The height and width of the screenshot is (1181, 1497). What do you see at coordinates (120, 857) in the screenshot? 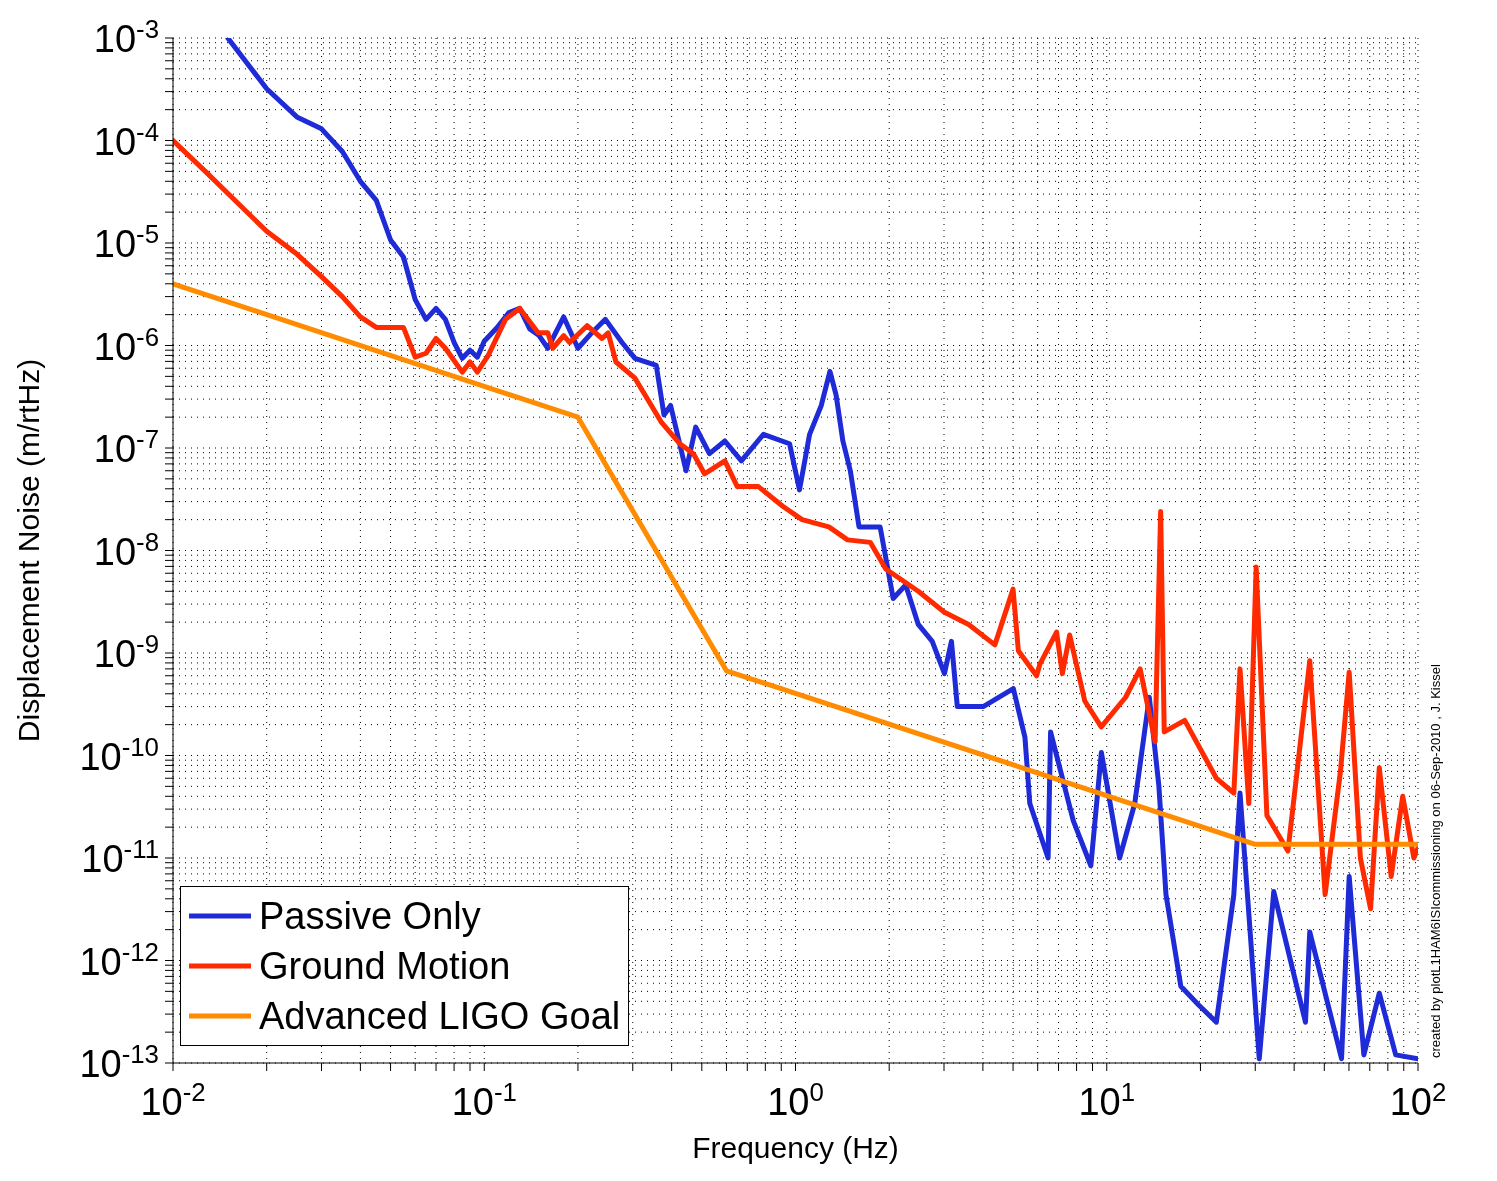
I see `y-tick-label: 10$^{-11}$` at bounding box center [120, 857].